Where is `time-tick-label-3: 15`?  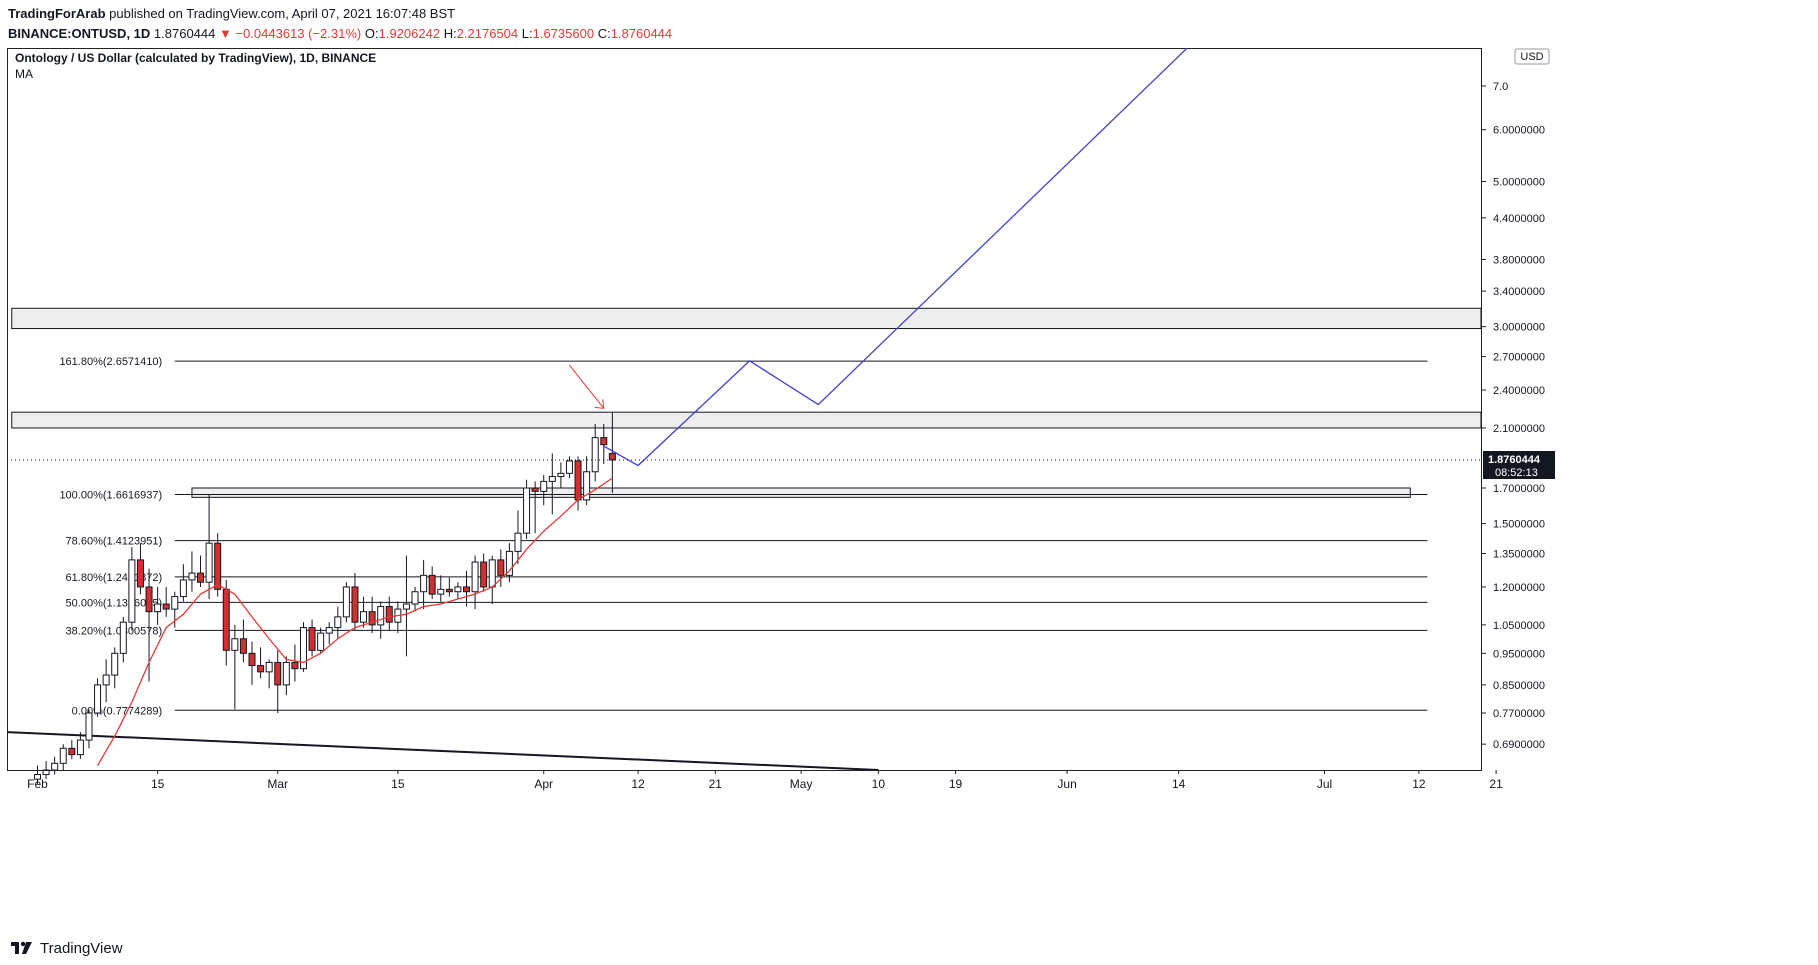 time-tick-label-3: 15 is located at coordinates (398, 784).